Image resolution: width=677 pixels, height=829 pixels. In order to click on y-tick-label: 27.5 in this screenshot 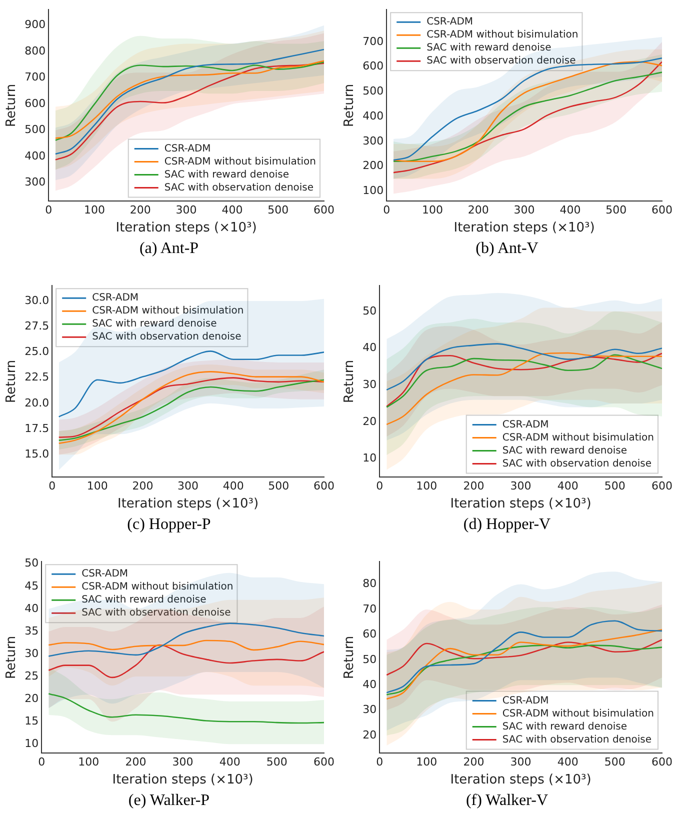, I will do `click(37, 325)`.